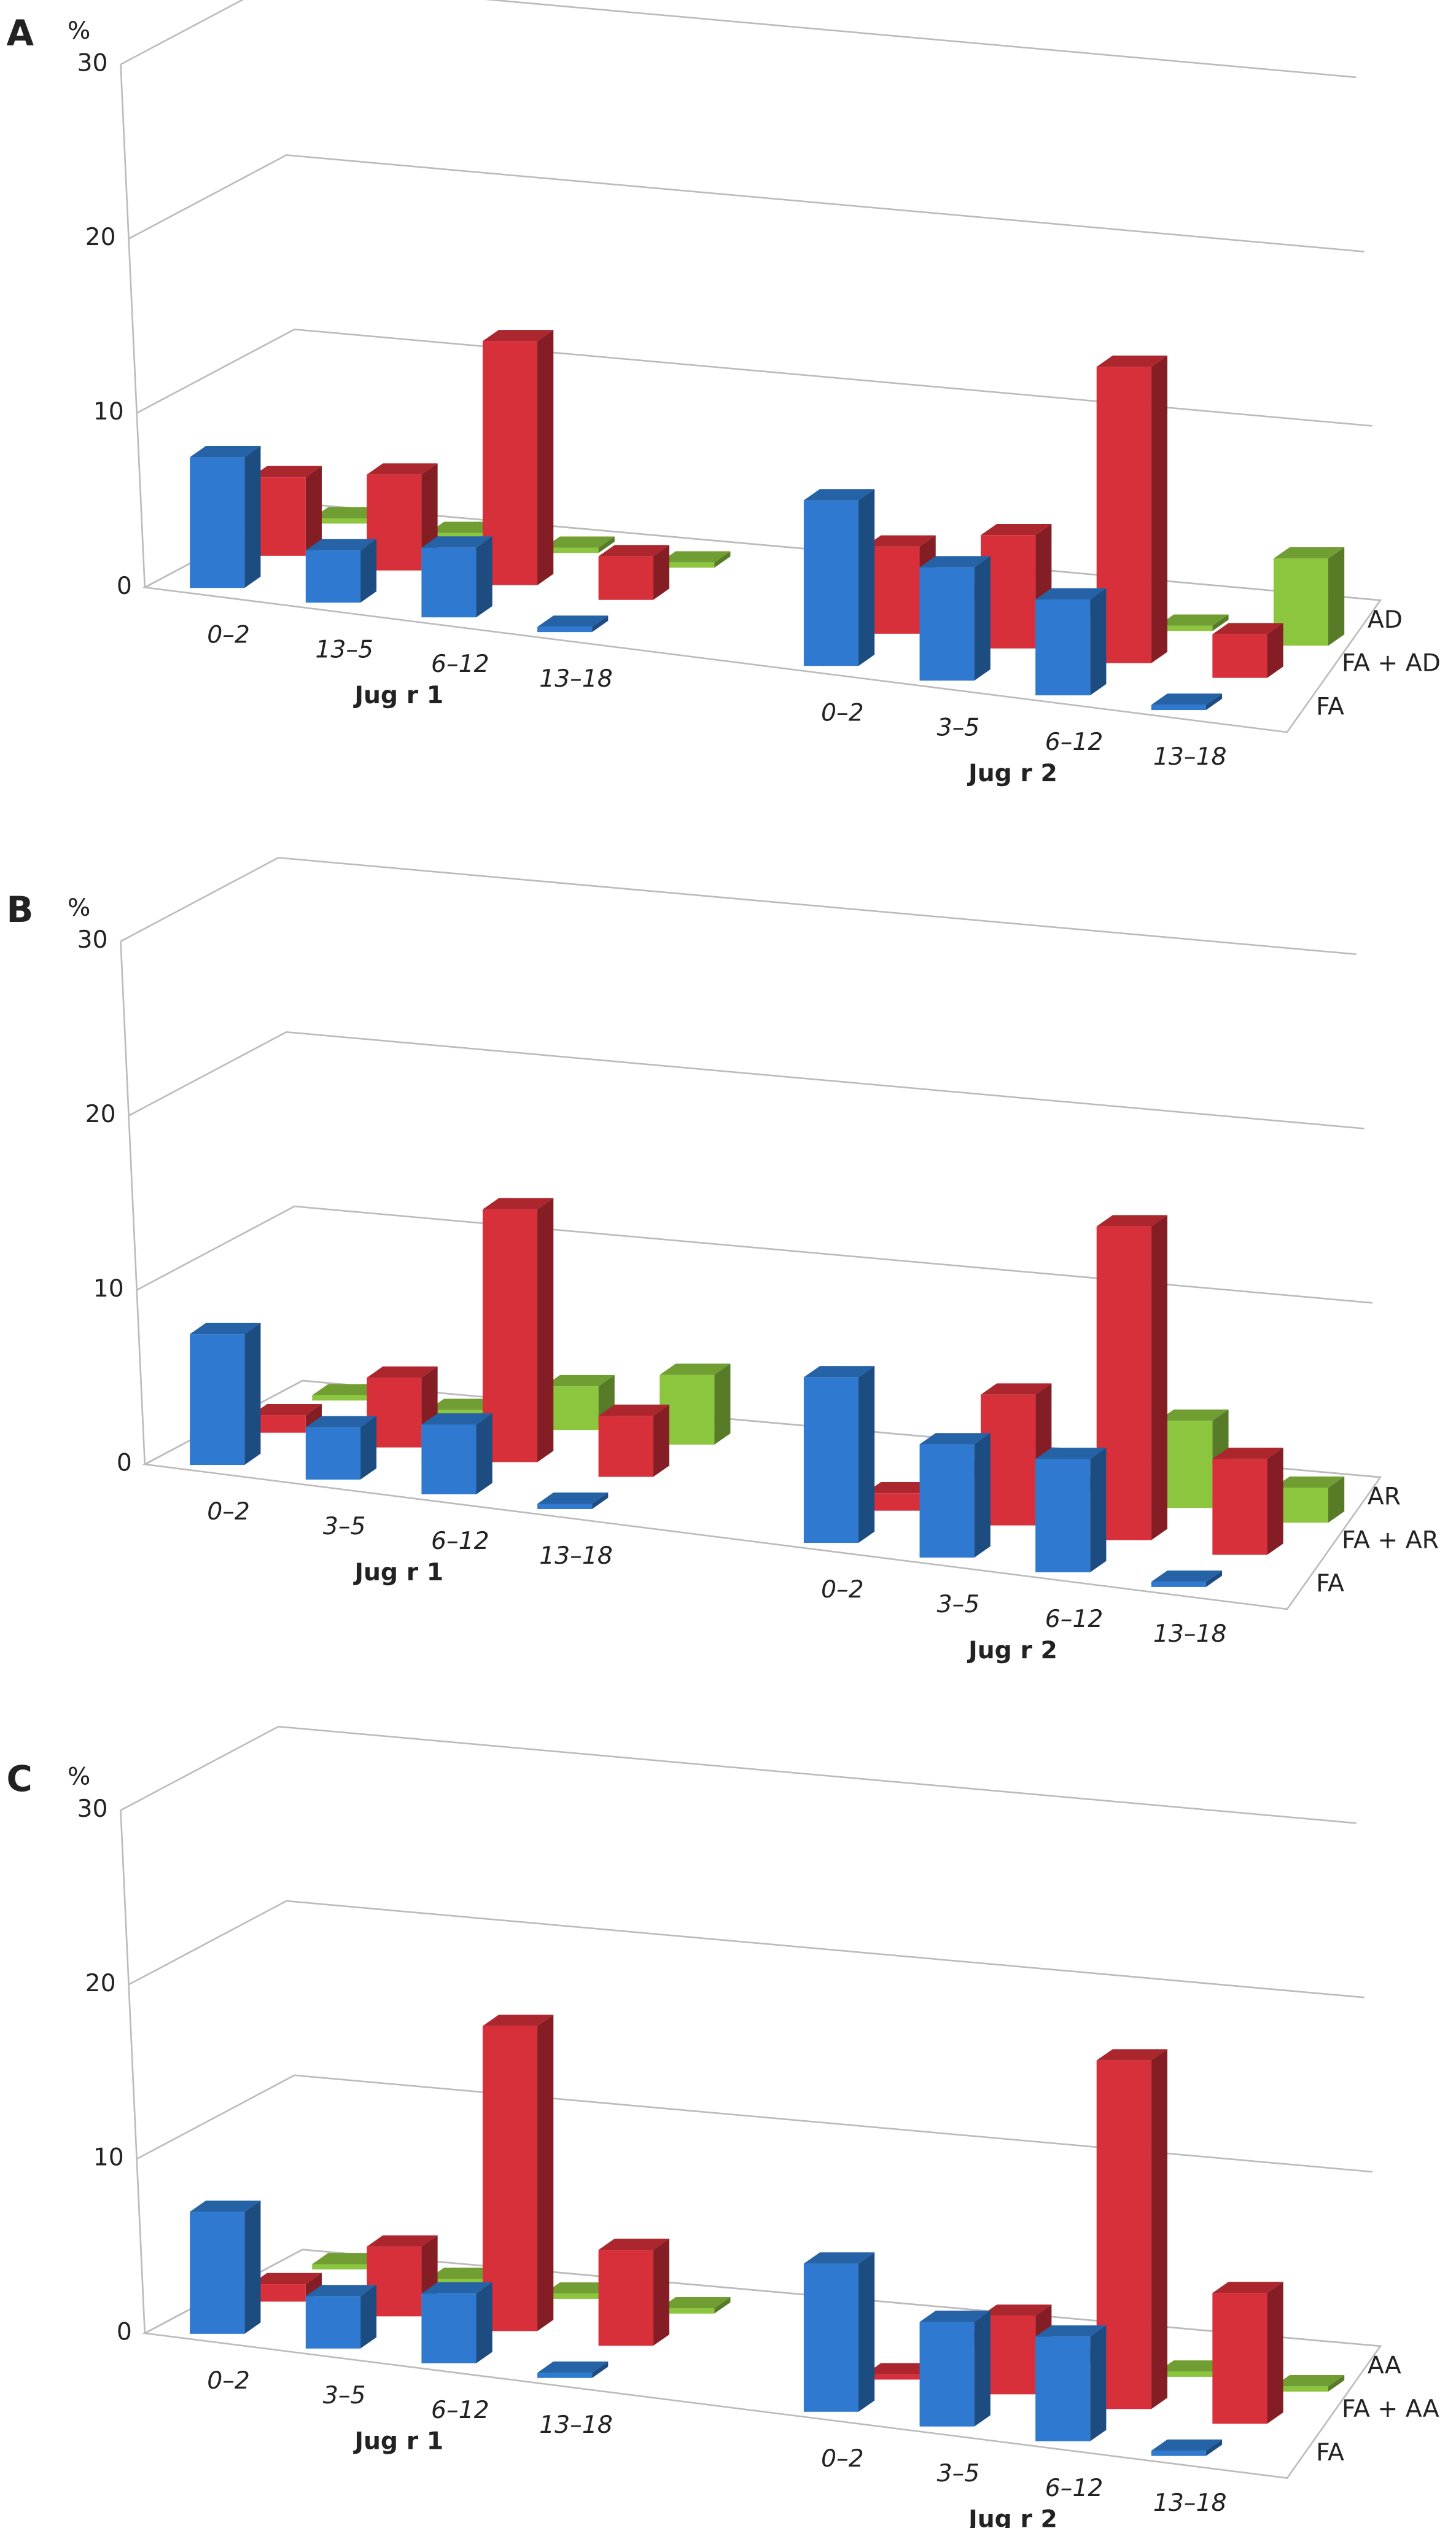 The width and height of the screenshot is (1456, 2528). Describe the element at coordinates (108, 412) in the screenshot. I see `y-tick-label: 10` at that location.